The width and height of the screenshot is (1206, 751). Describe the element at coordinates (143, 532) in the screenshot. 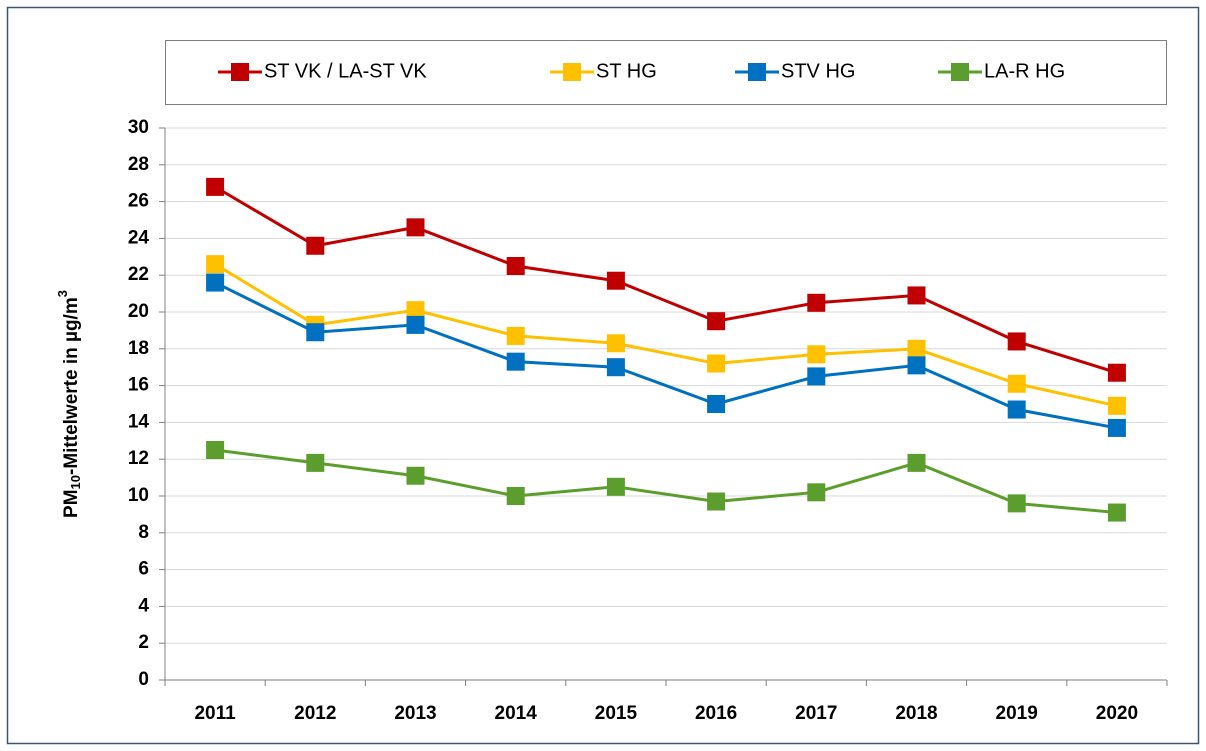

I see `y-tick-label: 8` at that location.